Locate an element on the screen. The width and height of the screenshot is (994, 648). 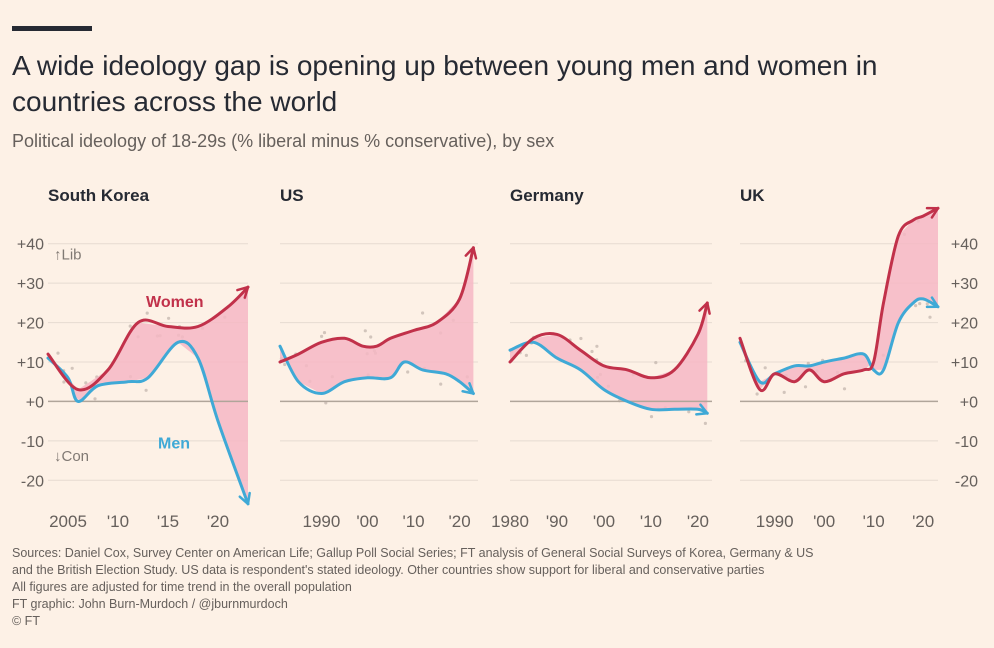
copyright: © FT is located at coordinates (26, 621).